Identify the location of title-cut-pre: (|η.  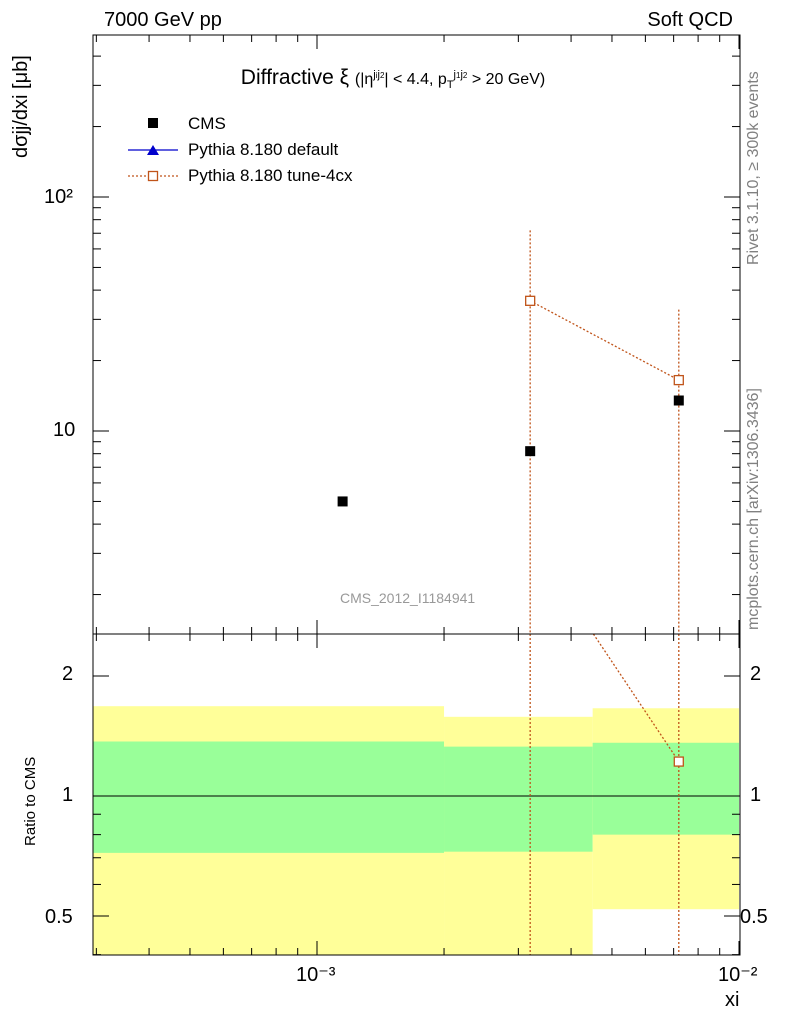
(364, 79).